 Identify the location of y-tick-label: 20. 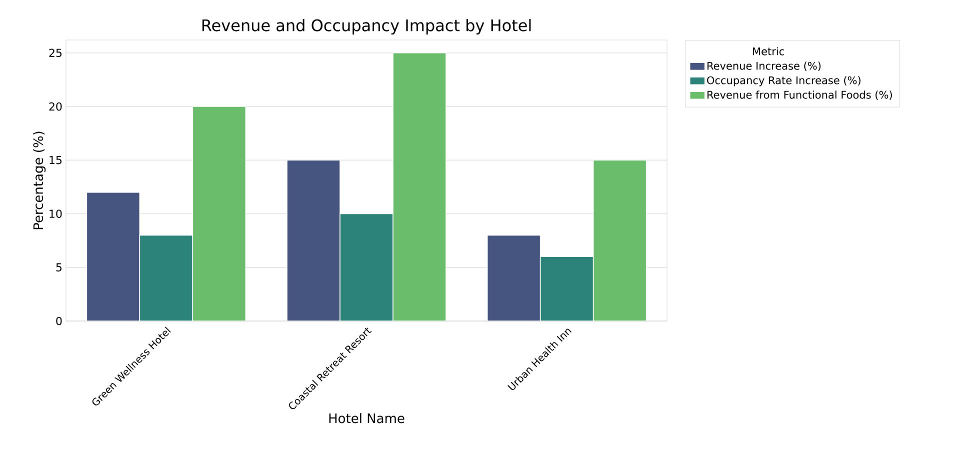
(55, 106).